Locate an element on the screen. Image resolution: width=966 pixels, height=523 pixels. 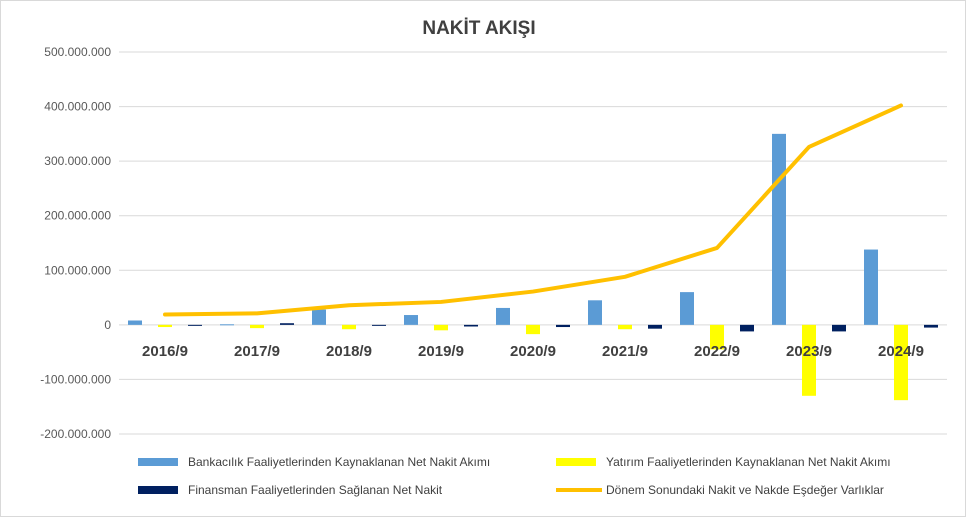
y-tick-label: 200.000.000 is located at coordinates (77, 216).